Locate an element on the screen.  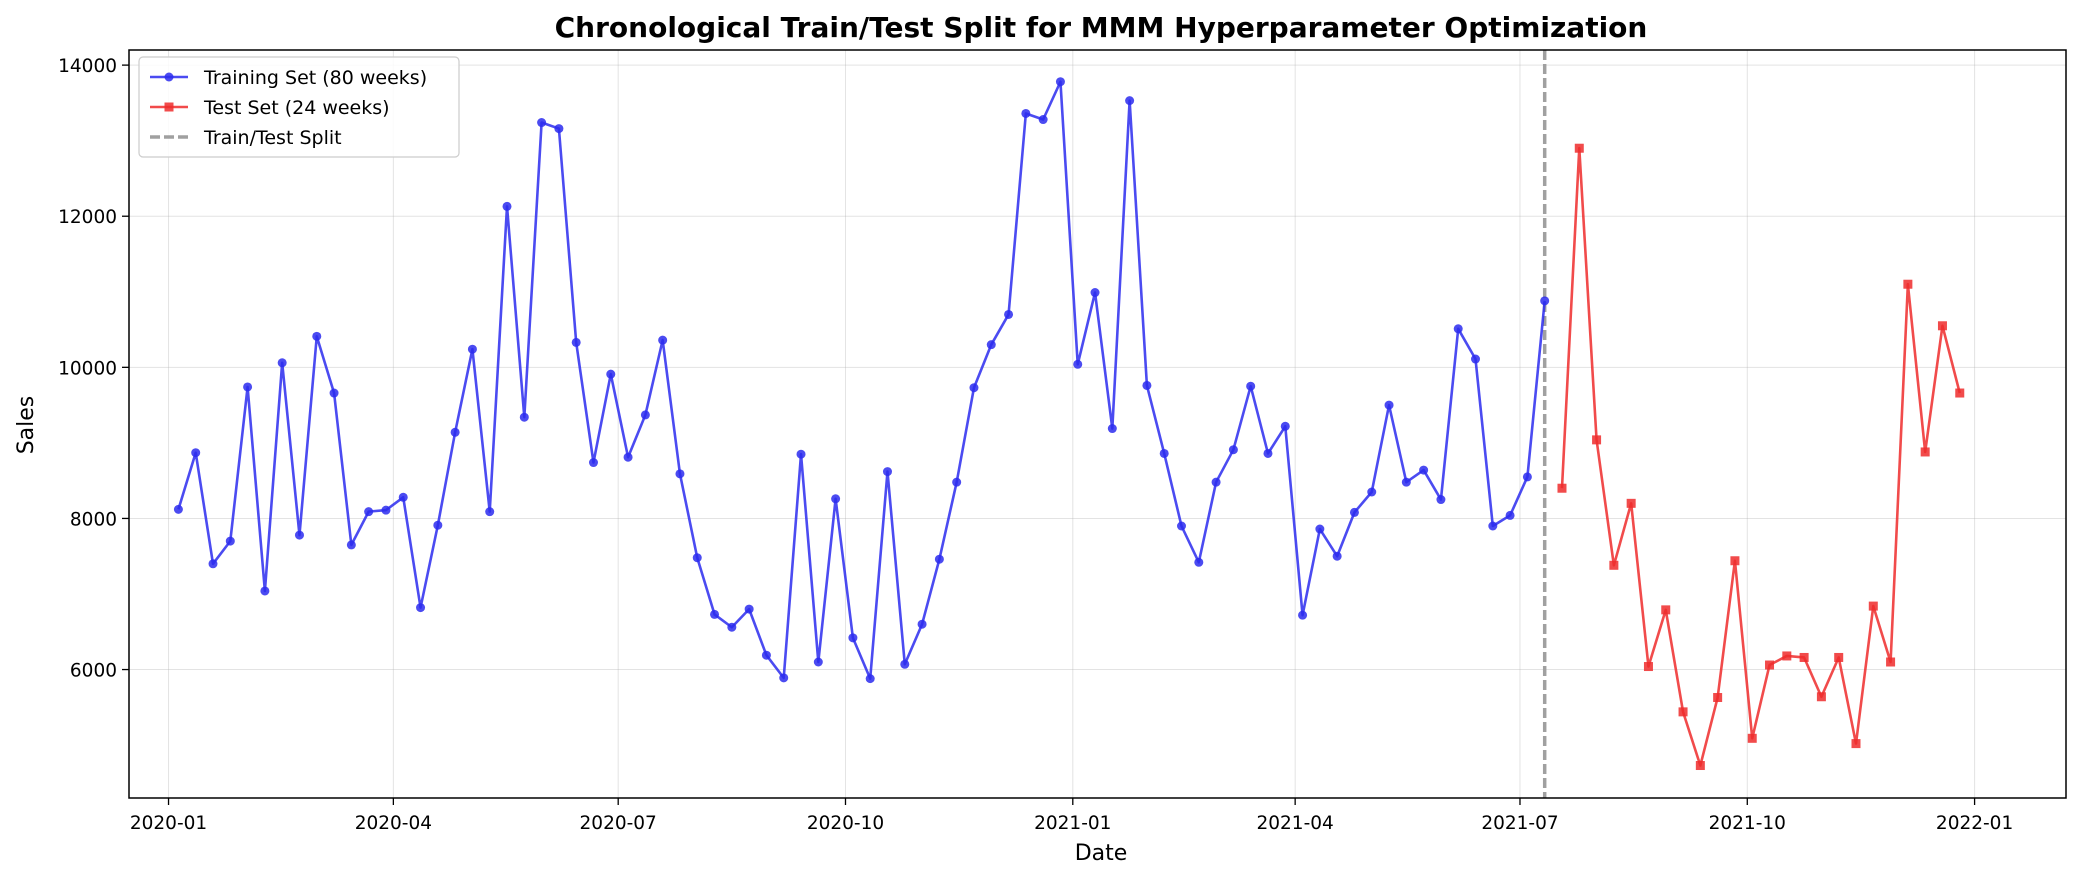
legend-test-label: Test Set (24 weeks) is located at coordinates (296, 108).